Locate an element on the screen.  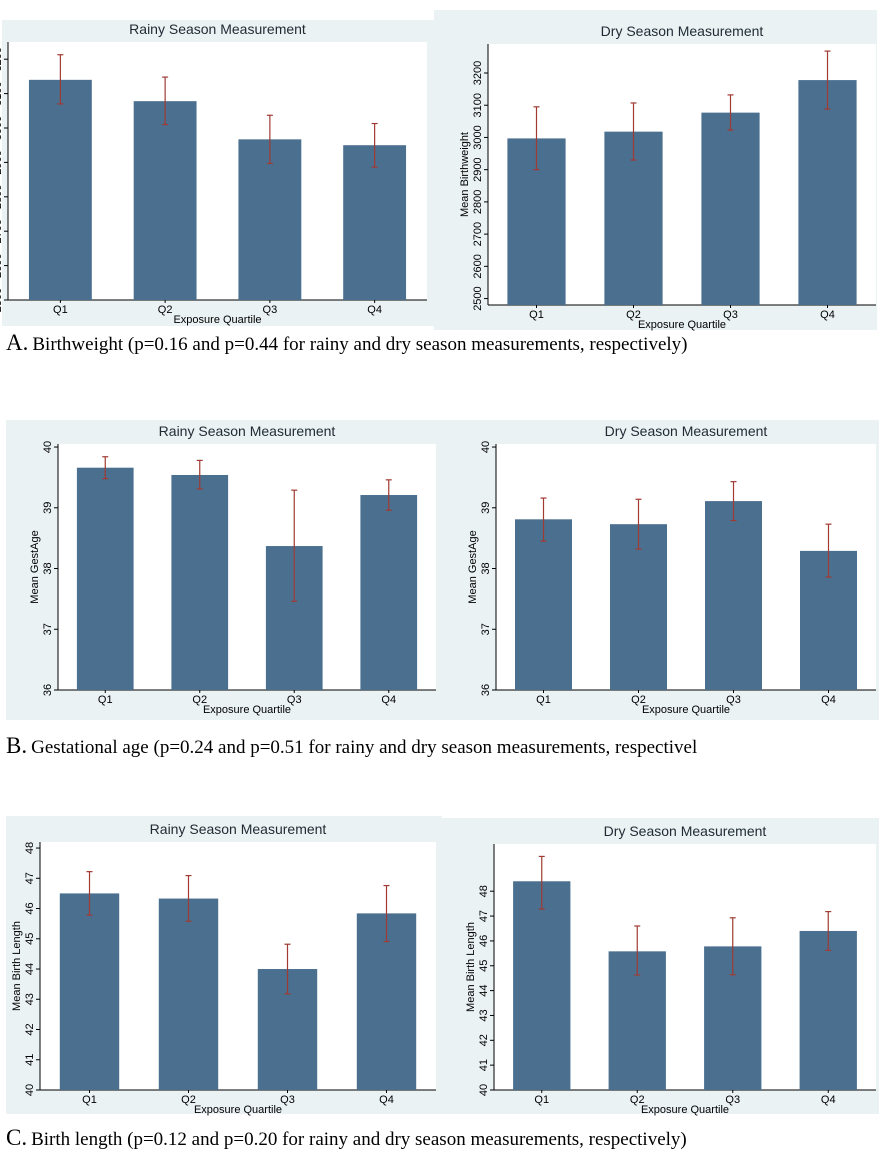
y-tick-label: 37 is located at coordinates (48, 629).